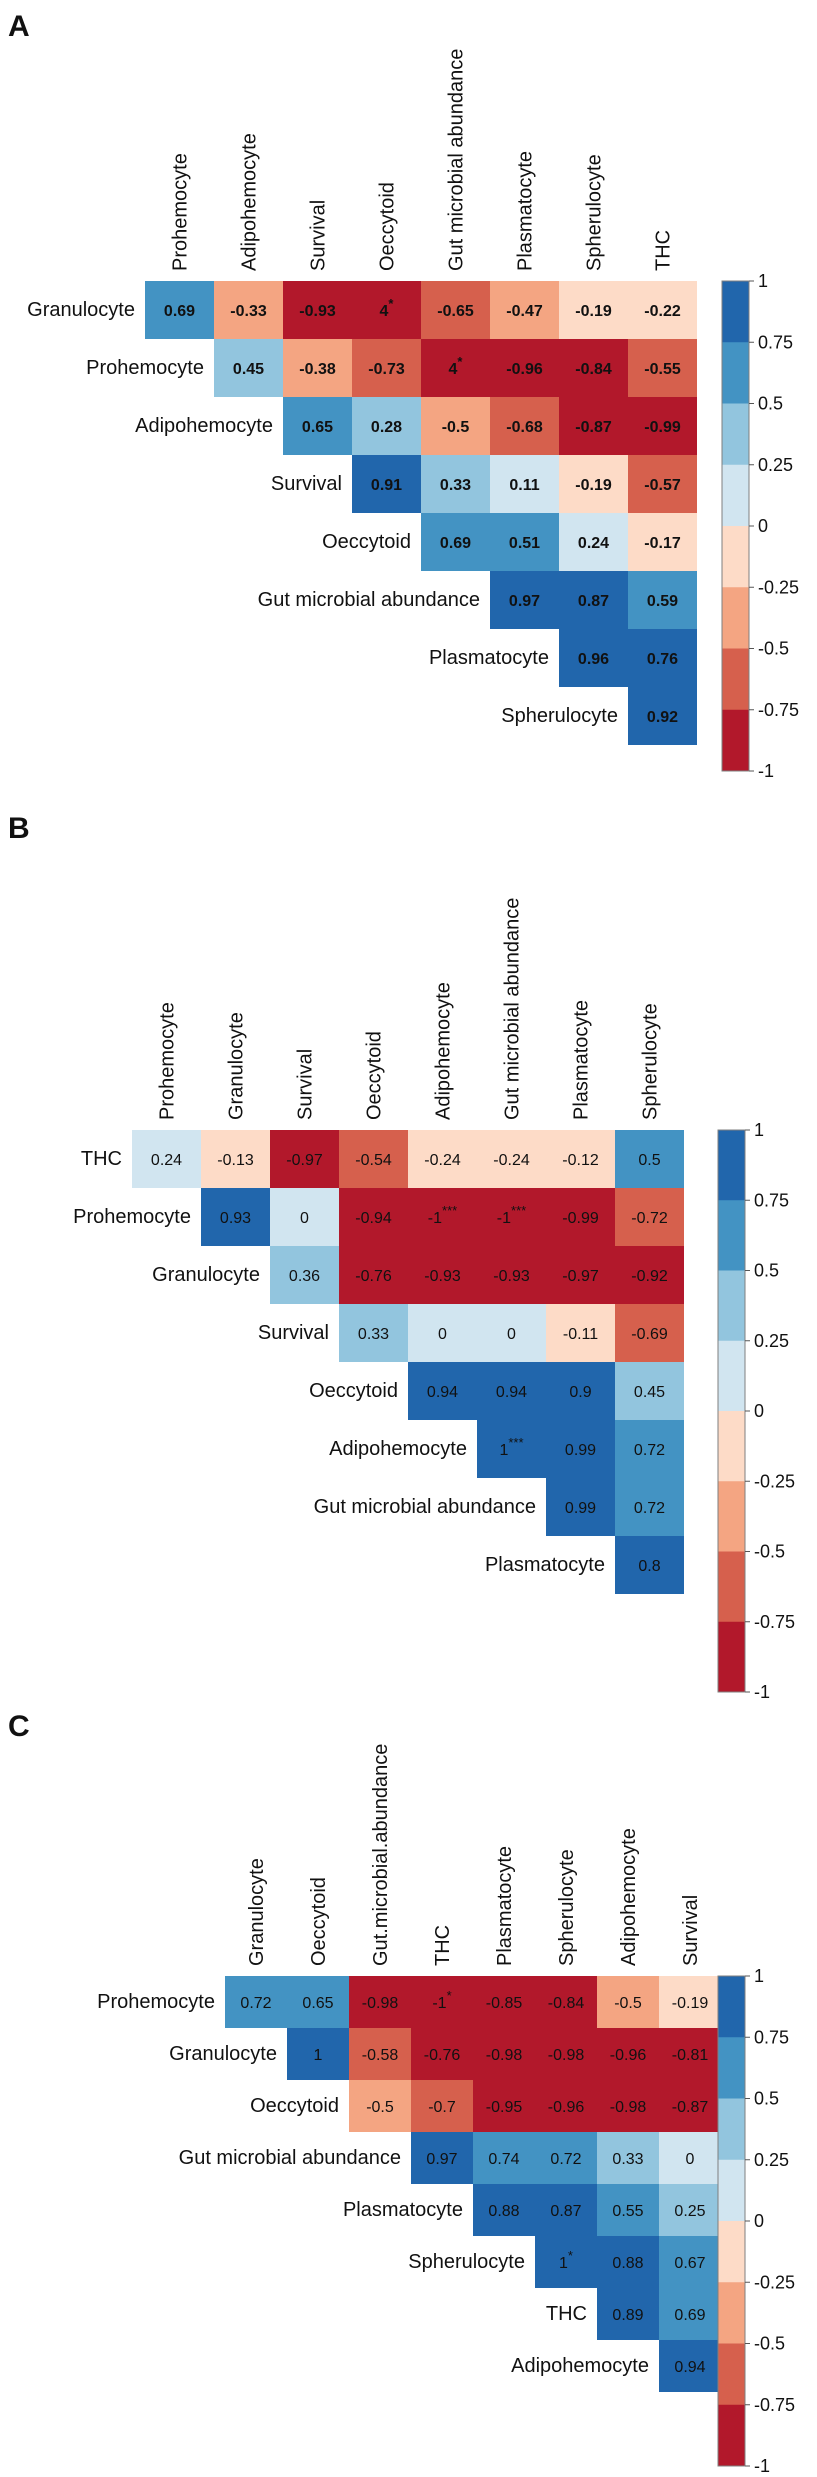  Describe the element at coordinates (237, 1066) in the screenshot. I see `column-label: Granulocyte` at that location.